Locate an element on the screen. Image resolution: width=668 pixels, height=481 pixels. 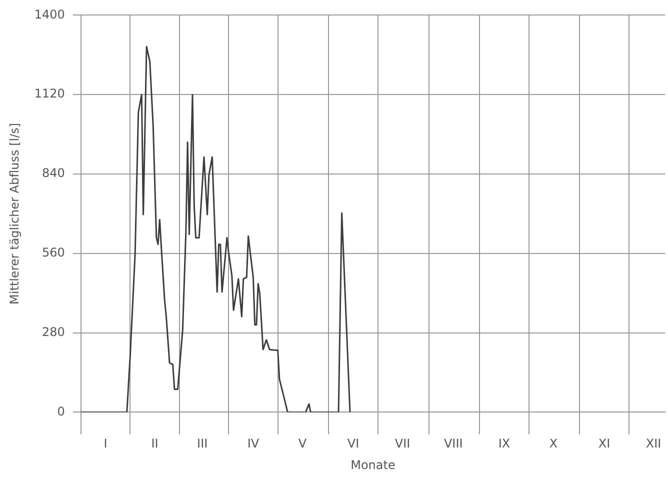
x-tick-label: X is located at coordinates (553, 443).